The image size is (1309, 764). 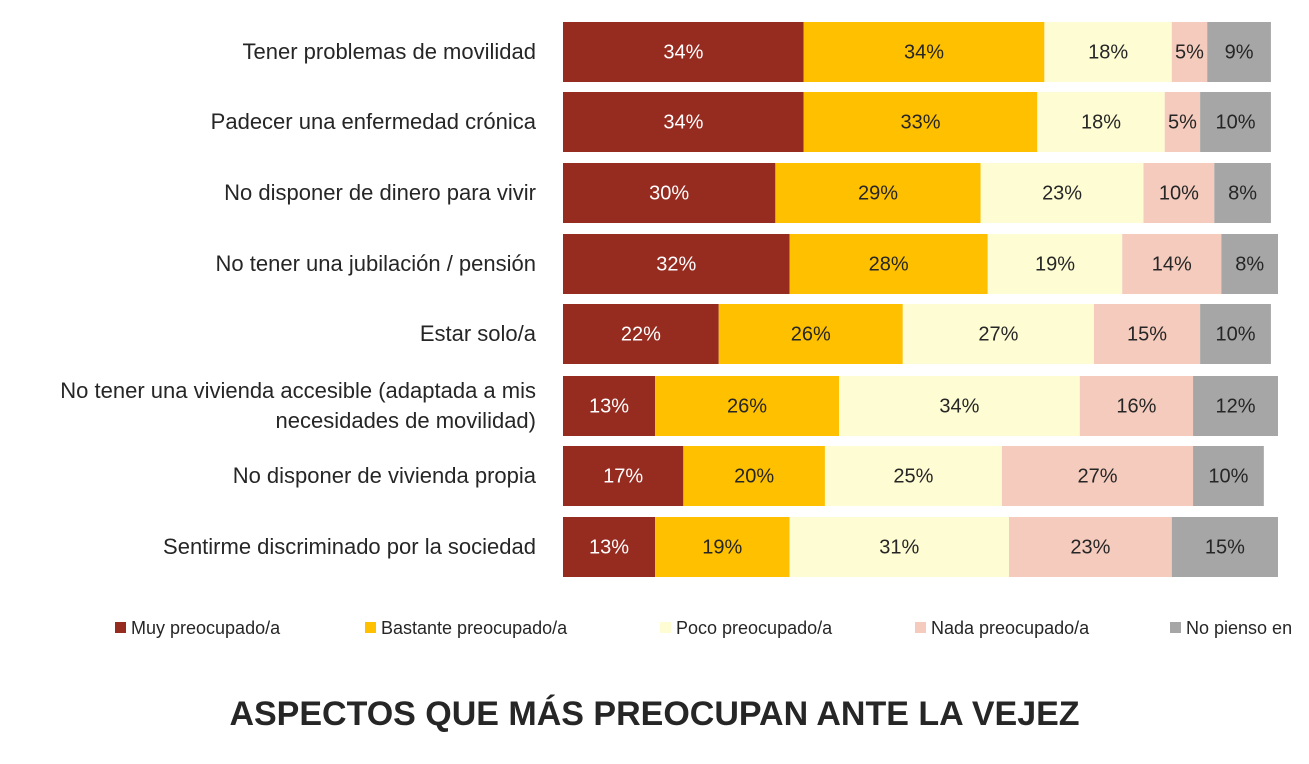 What do you see at coordinates (474, 628) in the screenshot?
I see `legend-label: Bastante preocupado/a` at bounding box center [474, 628].